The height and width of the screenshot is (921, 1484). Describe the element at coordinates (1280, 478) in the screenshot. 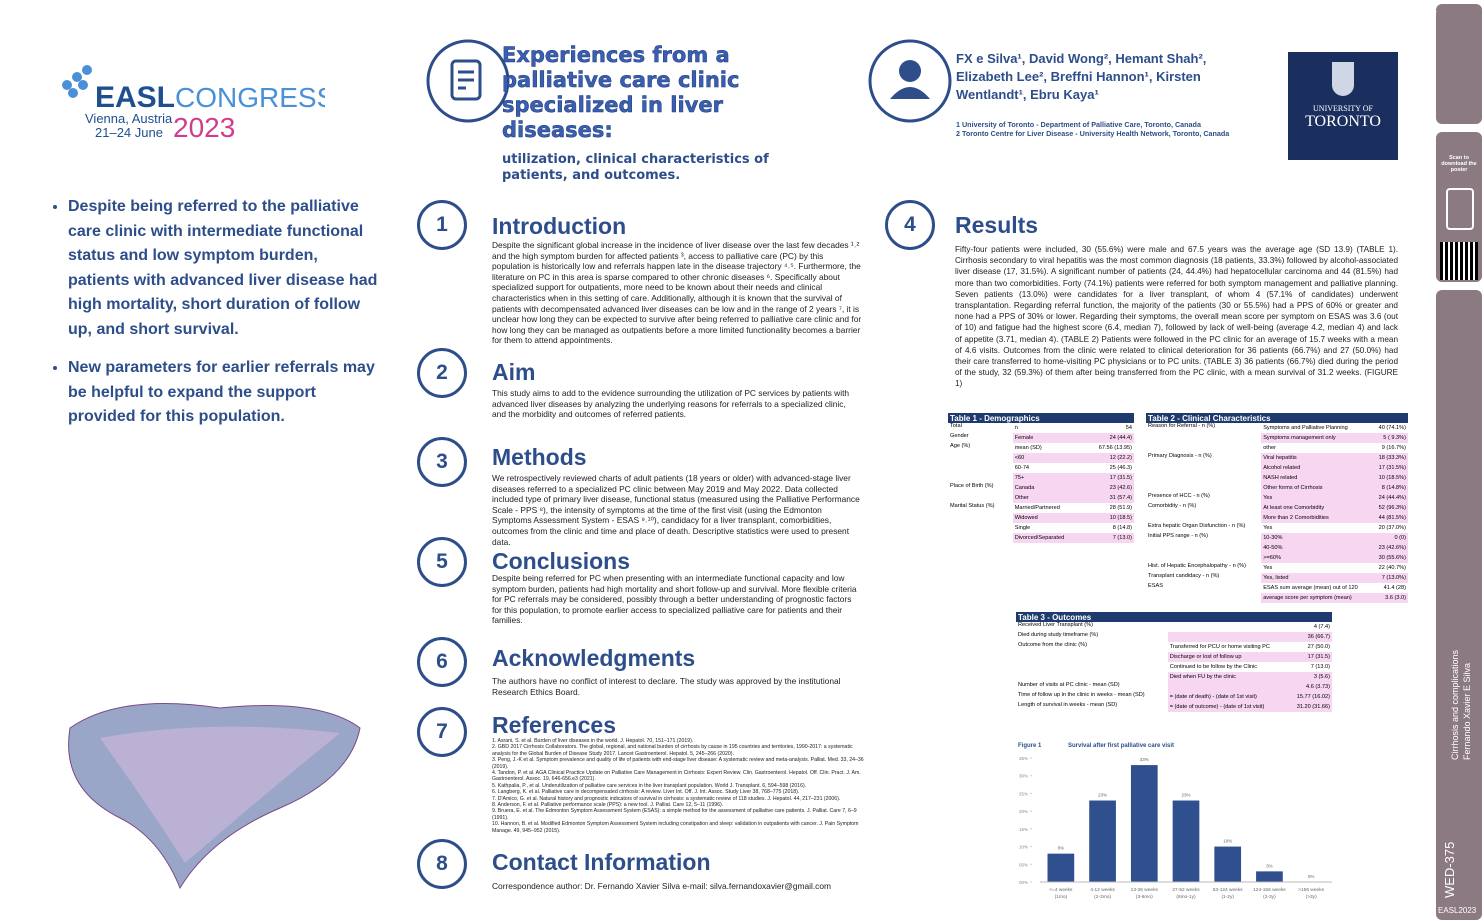

I see `cell-text: NASH related` at that location.